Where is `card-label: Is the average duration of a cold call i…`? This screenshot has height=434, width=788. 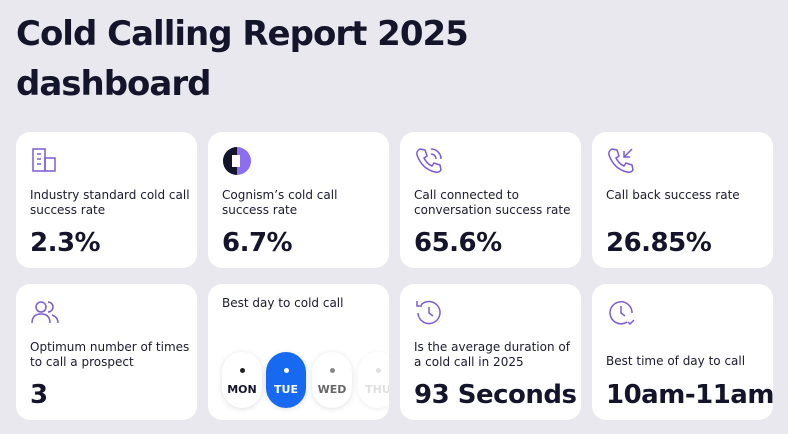
card-label: Is the average duration of a cold call i… is located at coordinates (492, 354).